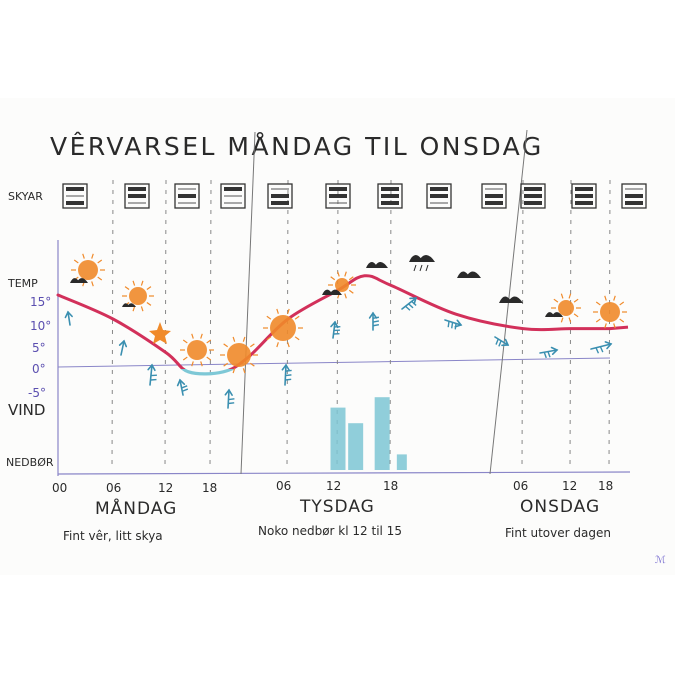 The width and height of the screenshot is (675, 675). What do you see at coordinates (22, 283) in the screenshot?
I see `row-label-temp: TEMP` at bounding box center [22, 283].